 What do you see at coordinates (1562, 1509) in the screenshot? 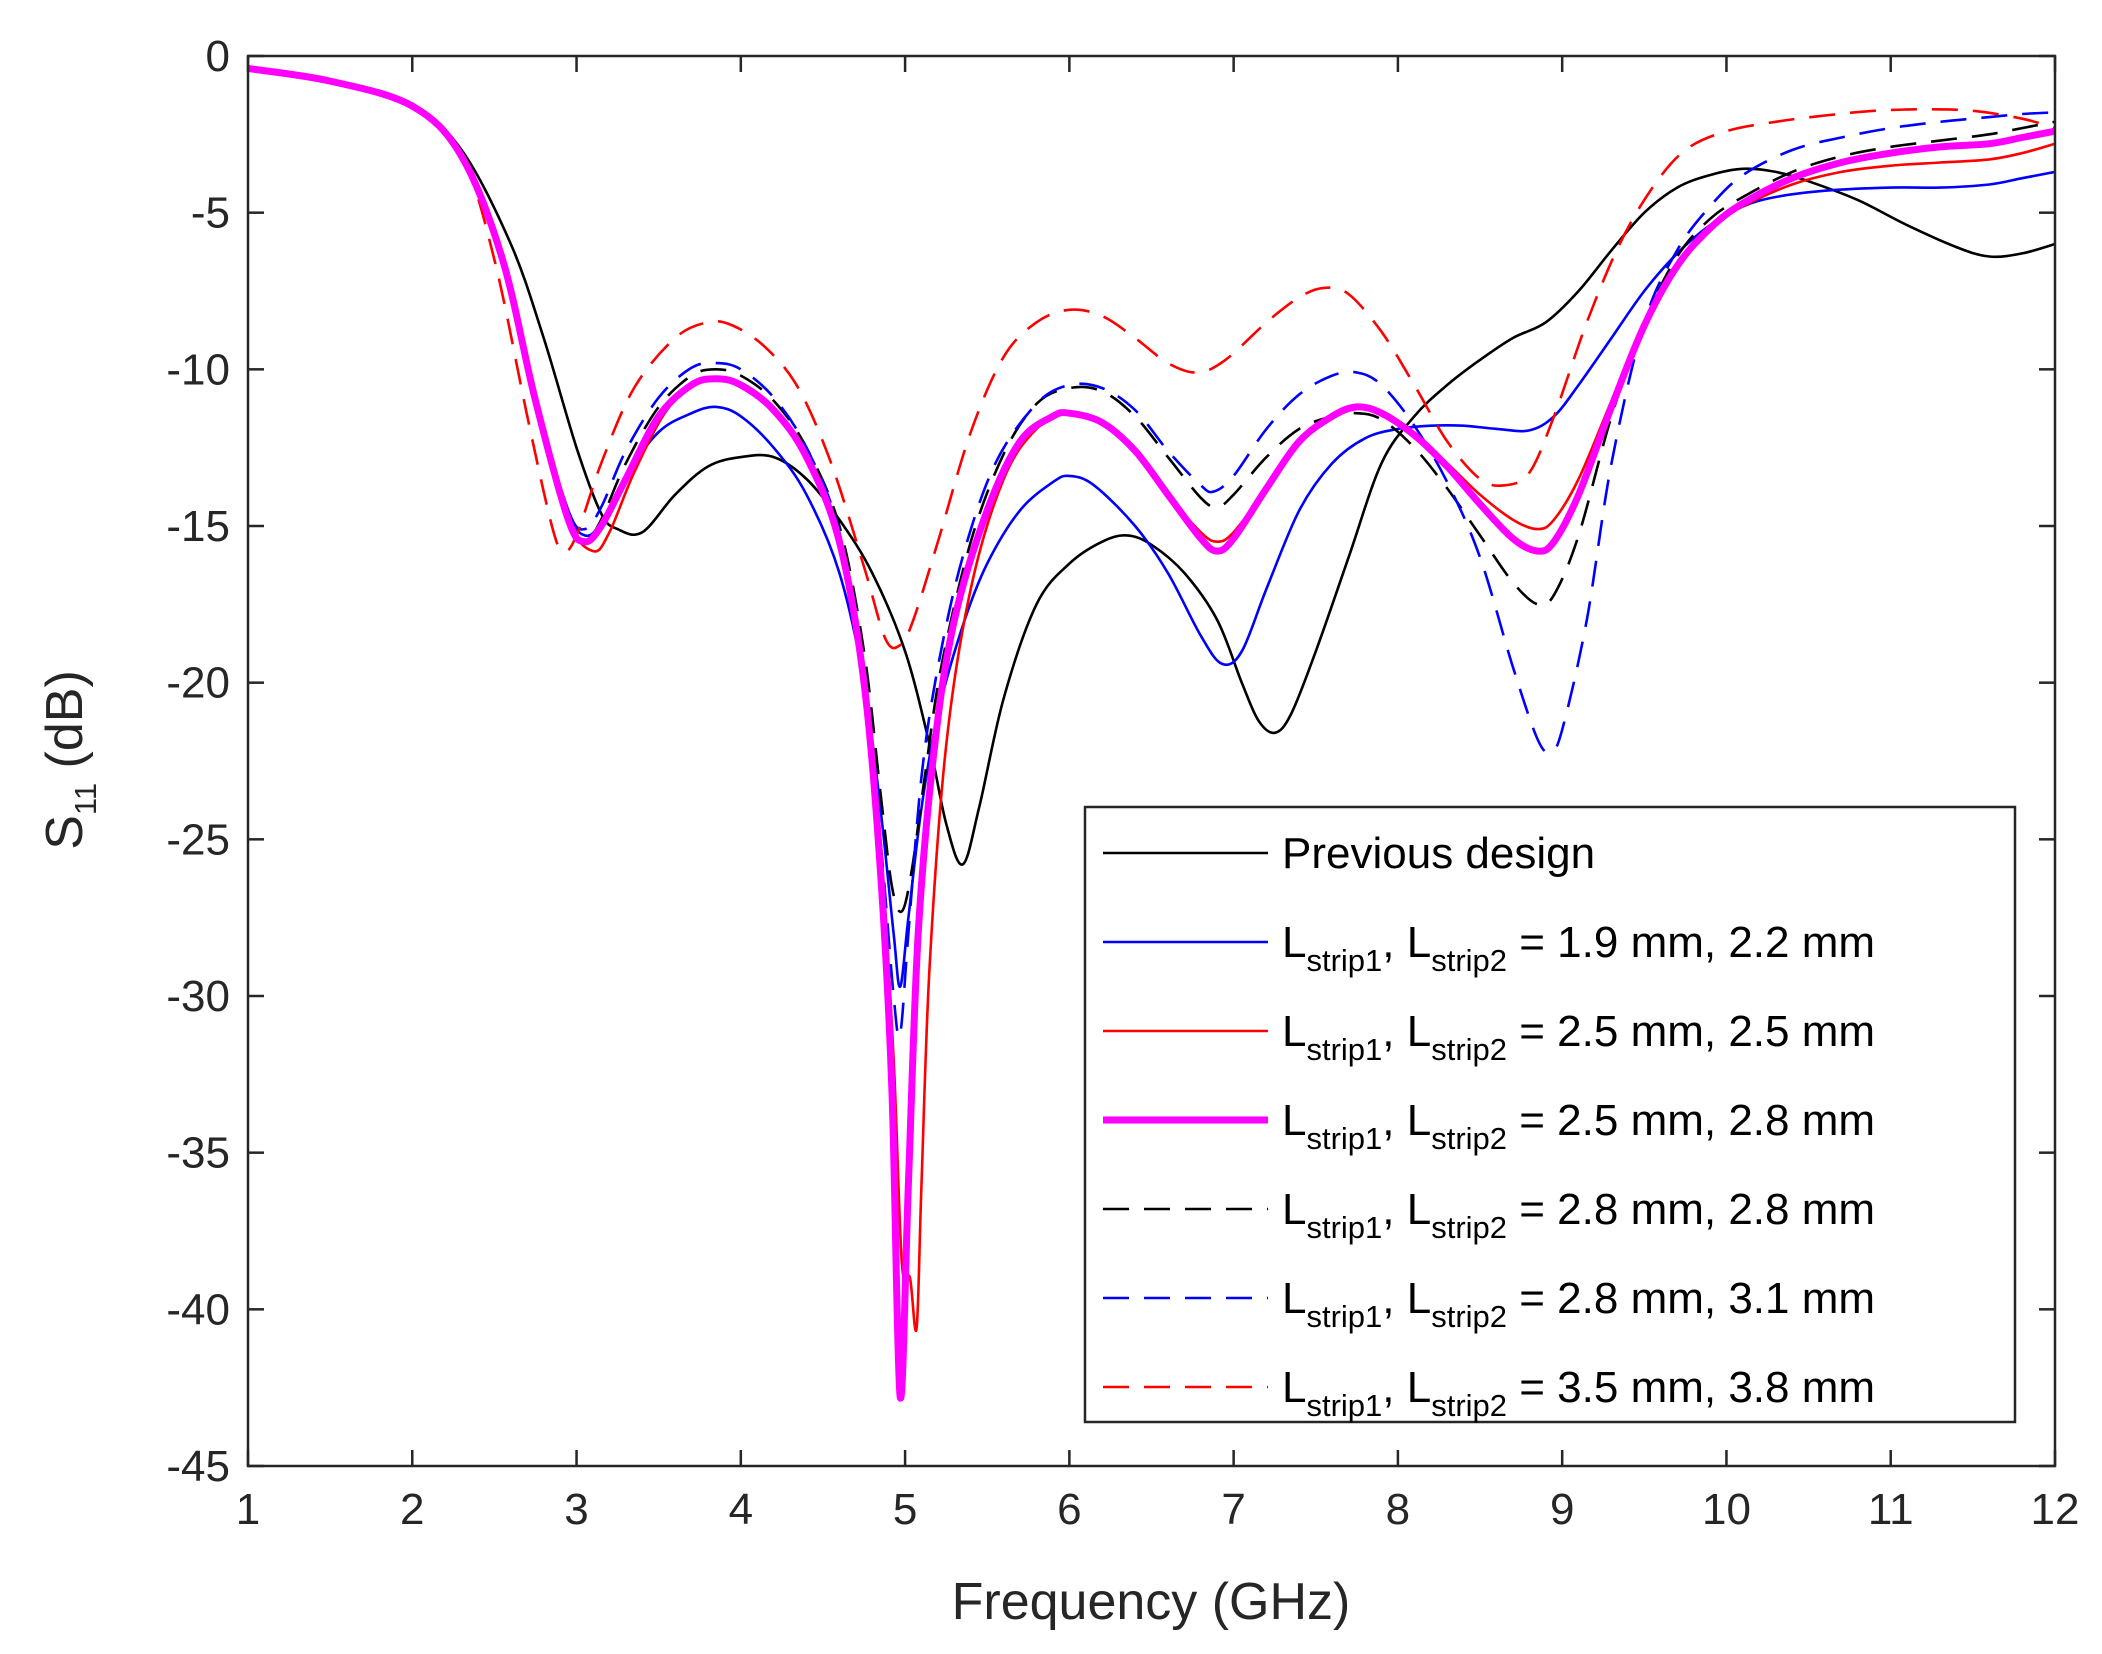
I see `x-tick-label: 9` at bounding box center [1562, 1509].